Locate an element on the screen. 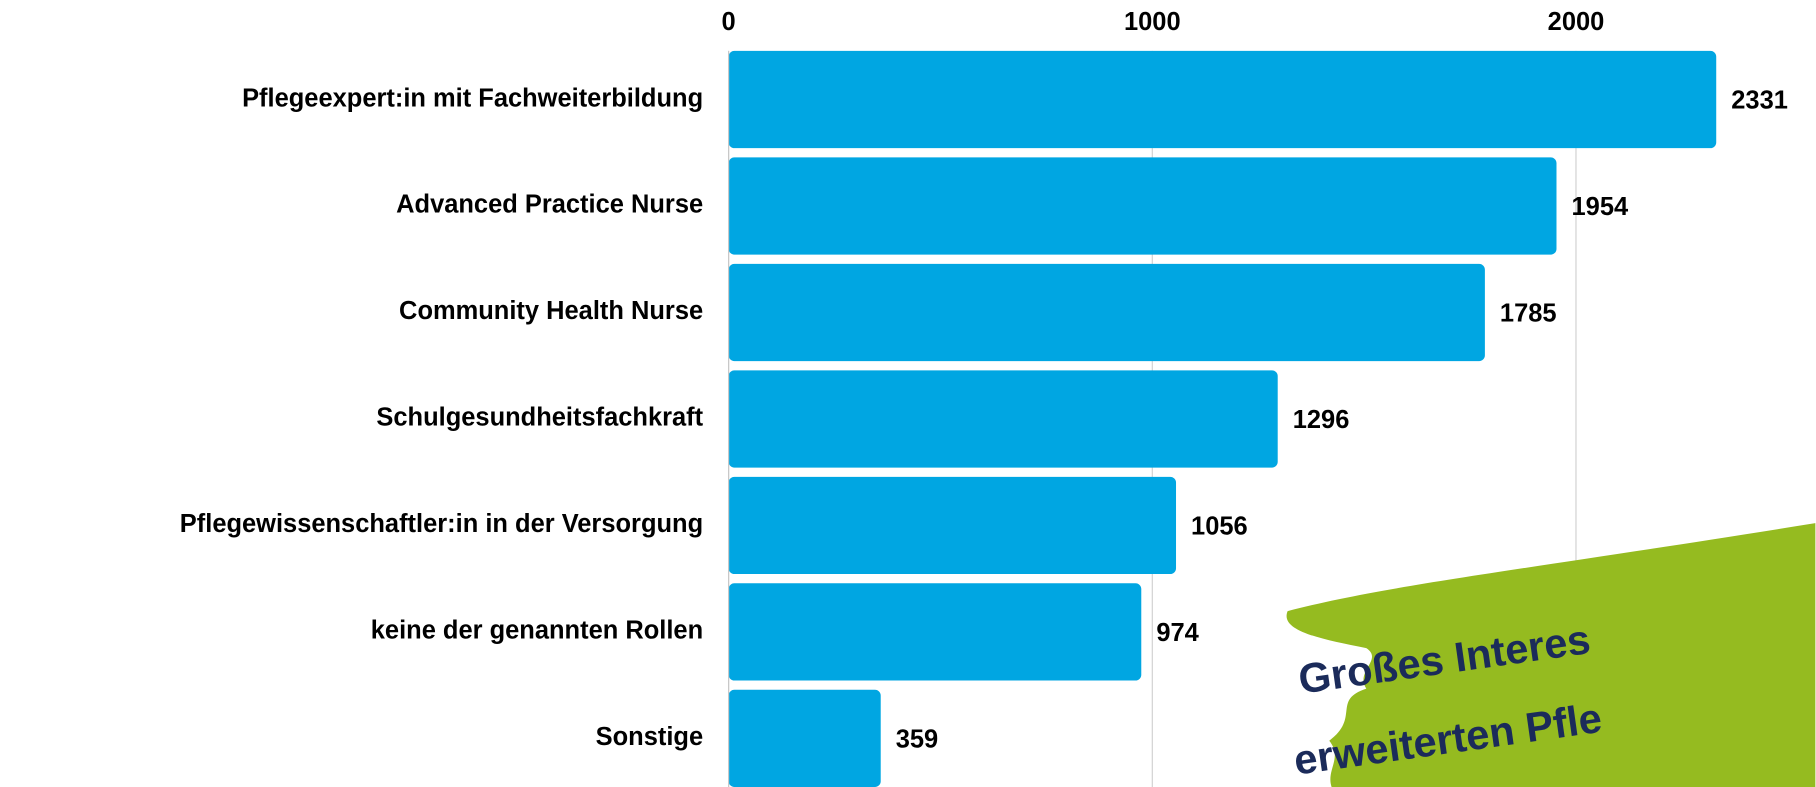 Image resolution: width=1816 pixels, height=787 pixels. value-label: 1296 is located at coordinates (1321, 420).